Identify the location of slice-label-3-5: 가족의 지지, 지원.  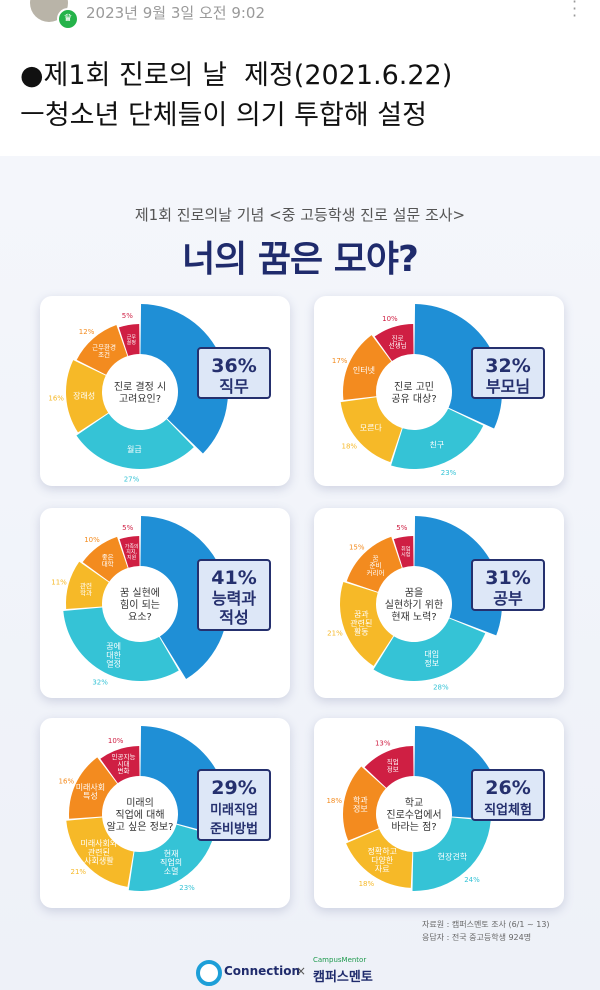
(132, 552).